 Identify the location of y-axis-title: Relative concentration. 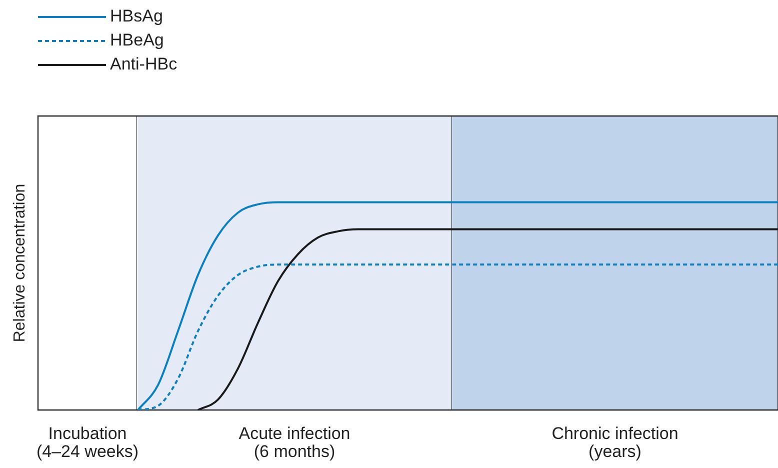
(19, 263).